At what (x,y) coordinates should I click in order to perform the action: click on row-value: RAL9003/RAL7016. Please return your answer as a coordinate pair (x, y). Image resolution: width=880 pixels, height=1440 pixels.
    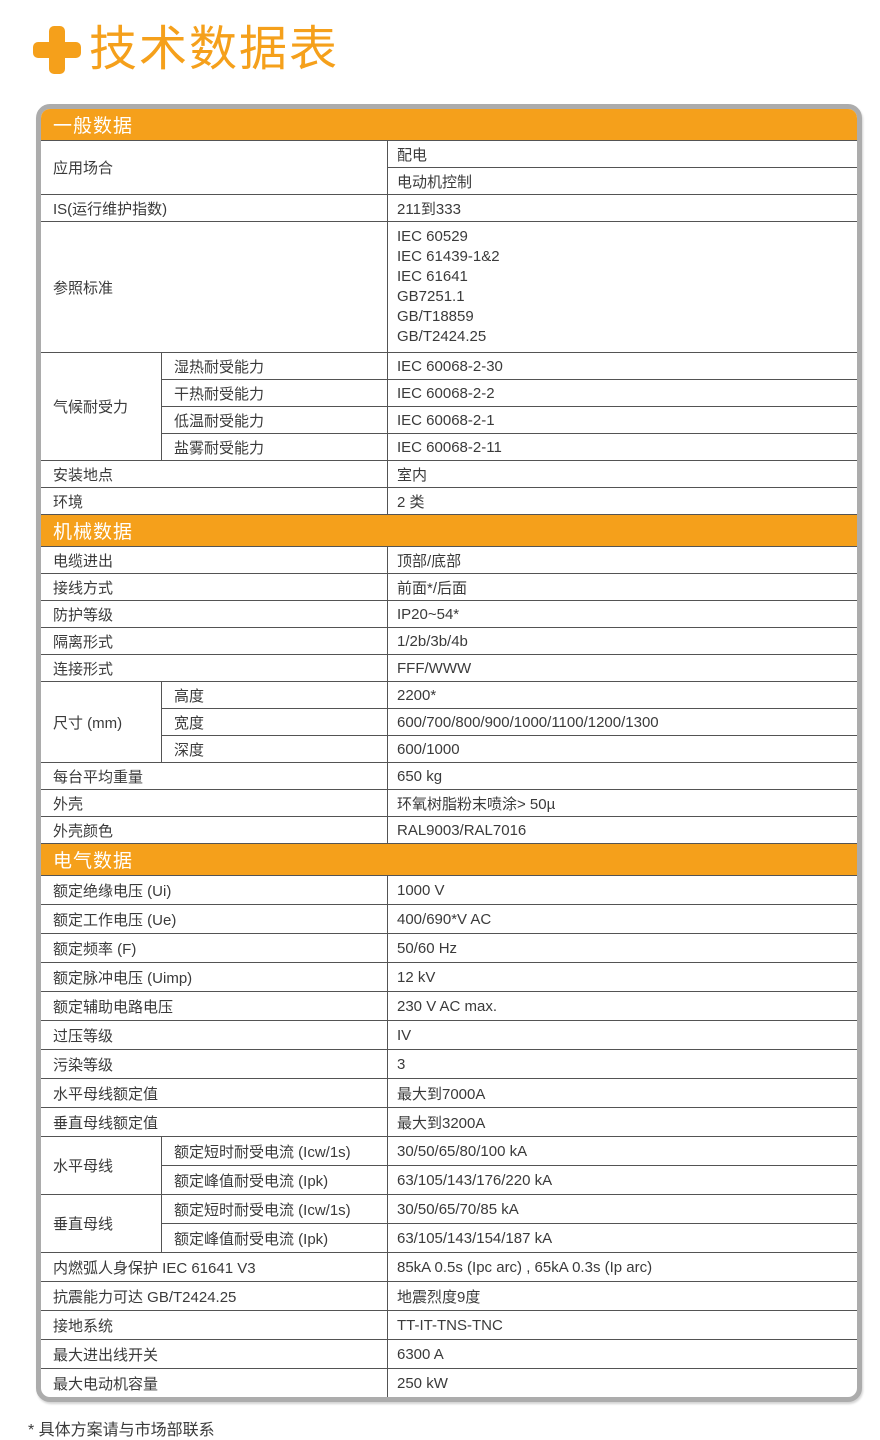
    Looking at the image, I should click on (622, 830).